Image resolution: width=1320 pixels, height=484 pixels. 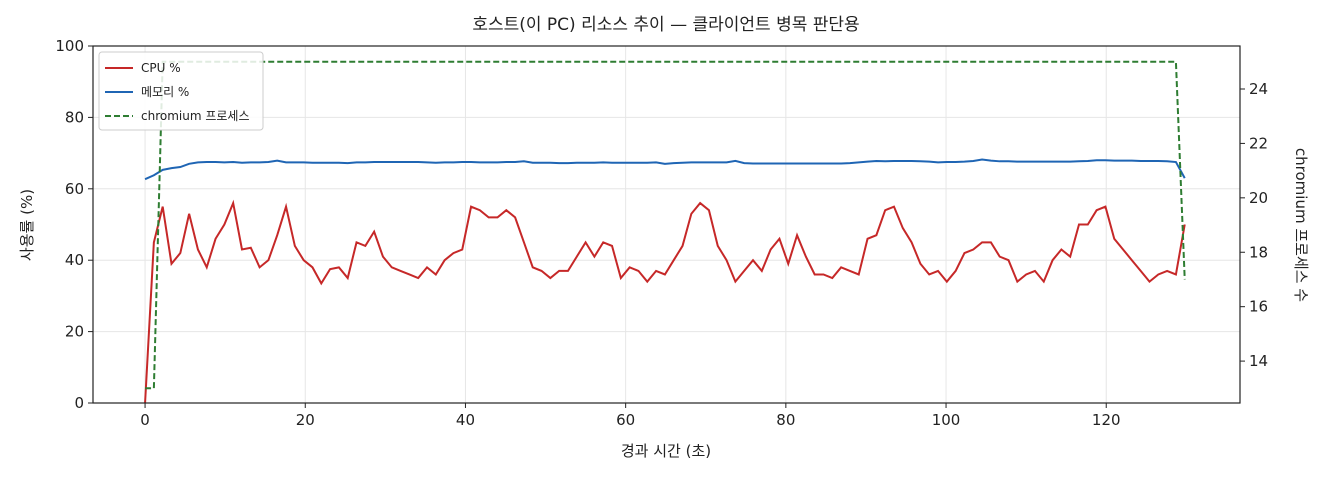 What do you see at coordinates (1258, 307) in the screenshot?
I see `y2-tick-label: 16` at bounding box center [1258, 307].